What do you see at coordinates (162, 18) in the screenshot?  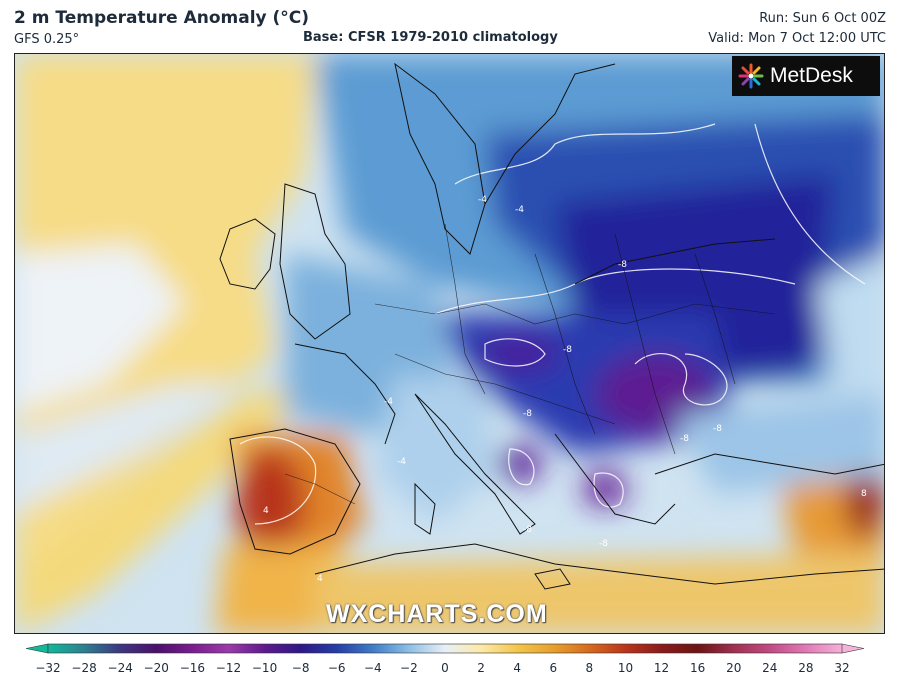 I see `chart-title: 2 m Temperature Anomaly (°C)` at bounding box center [162, 18].